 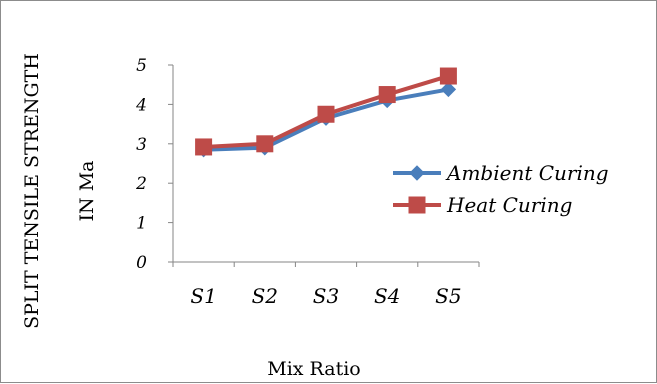 What do you see at coordinates (527, 173) in the screenshot?
I see `legend-label: Ambient Curing` at bounding box center [527, 173].